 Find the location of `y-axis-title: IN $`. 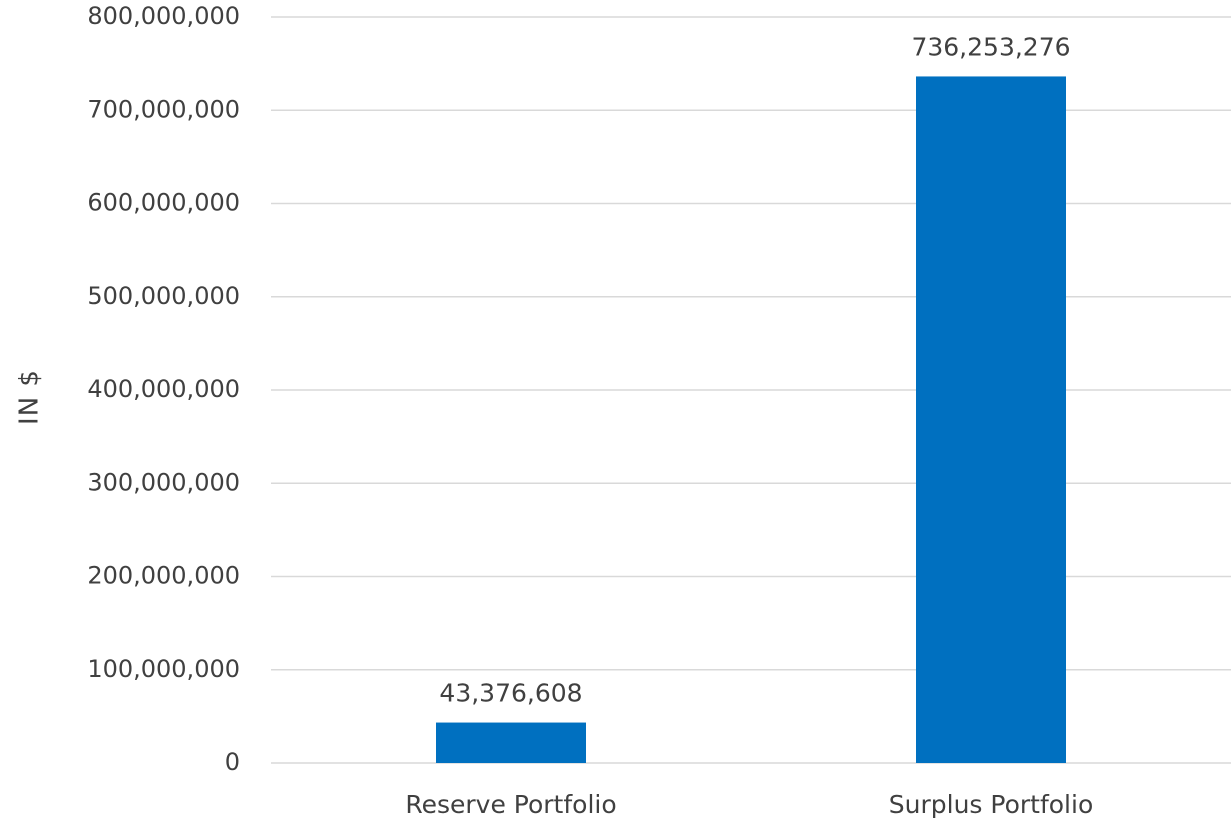

y-axis-title: IN $ is located at coordinates (30, 397).